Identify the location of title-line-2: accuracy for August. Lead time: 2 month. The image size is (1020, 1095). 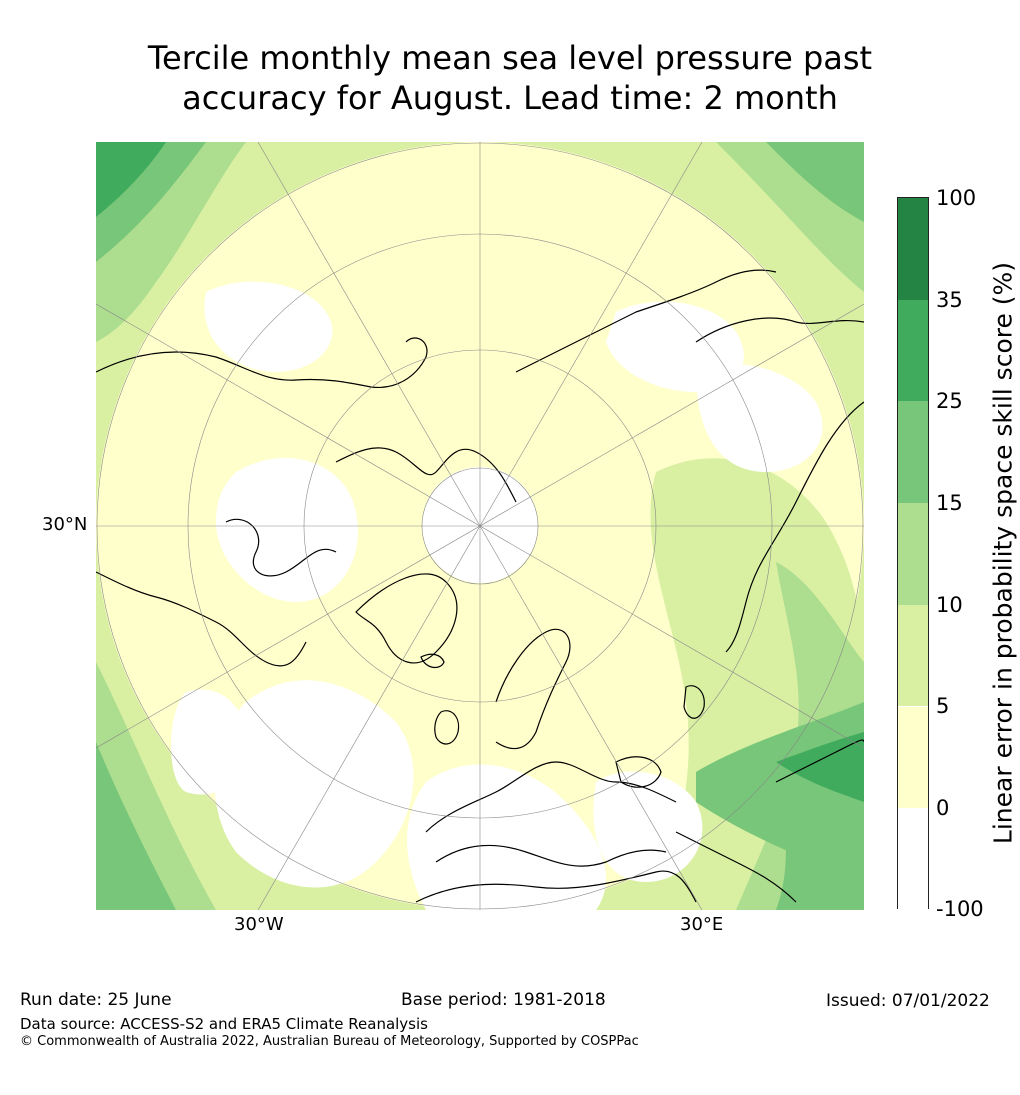
(510, 98).